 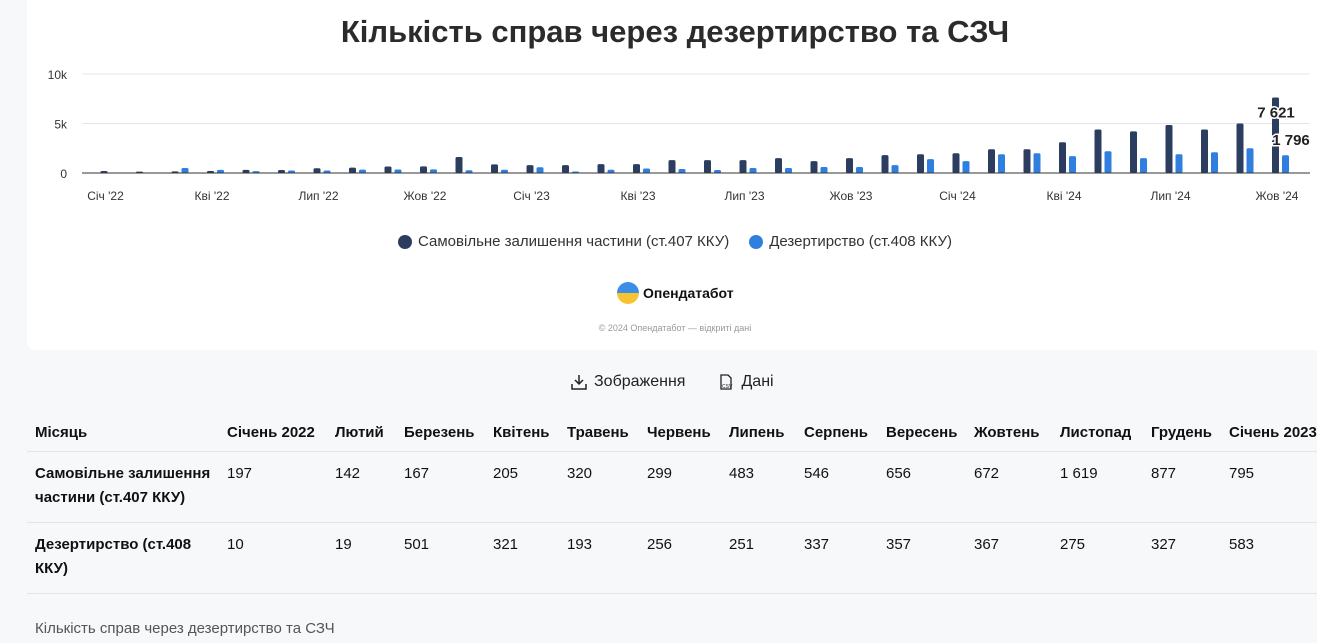 What do you see at coordinates (58, 75) in the screenshot?
I see `y-tick-label: 10k` at bounding box center [58, 75].